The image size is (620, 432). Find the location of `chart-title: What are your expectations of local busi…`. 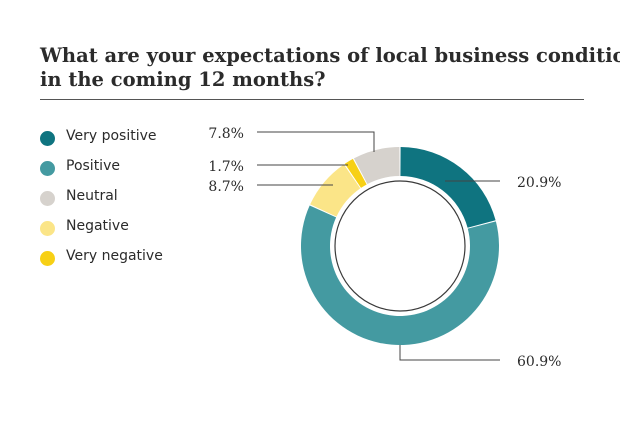

chart-title: What are your expectations of local busi… is located at coordinates (330, 68).